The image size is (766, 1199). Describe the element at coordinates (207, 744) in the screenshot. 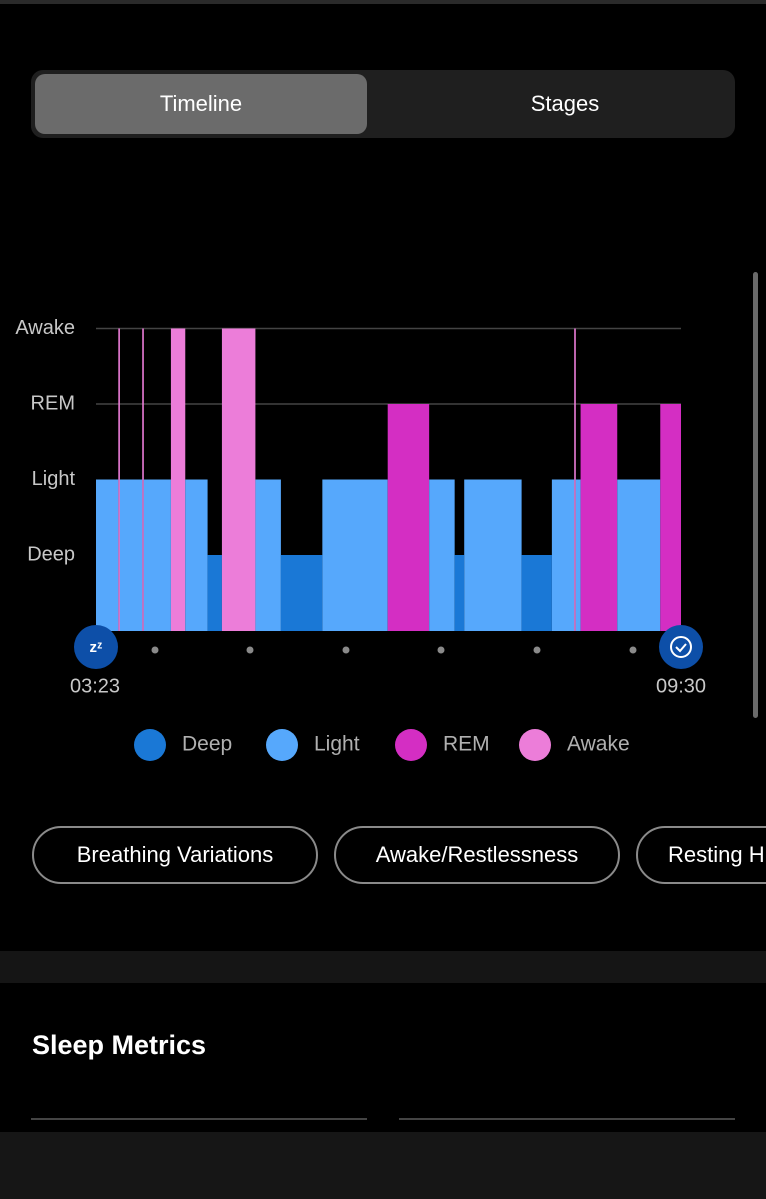

I see `legend-label: Deep` at that location.